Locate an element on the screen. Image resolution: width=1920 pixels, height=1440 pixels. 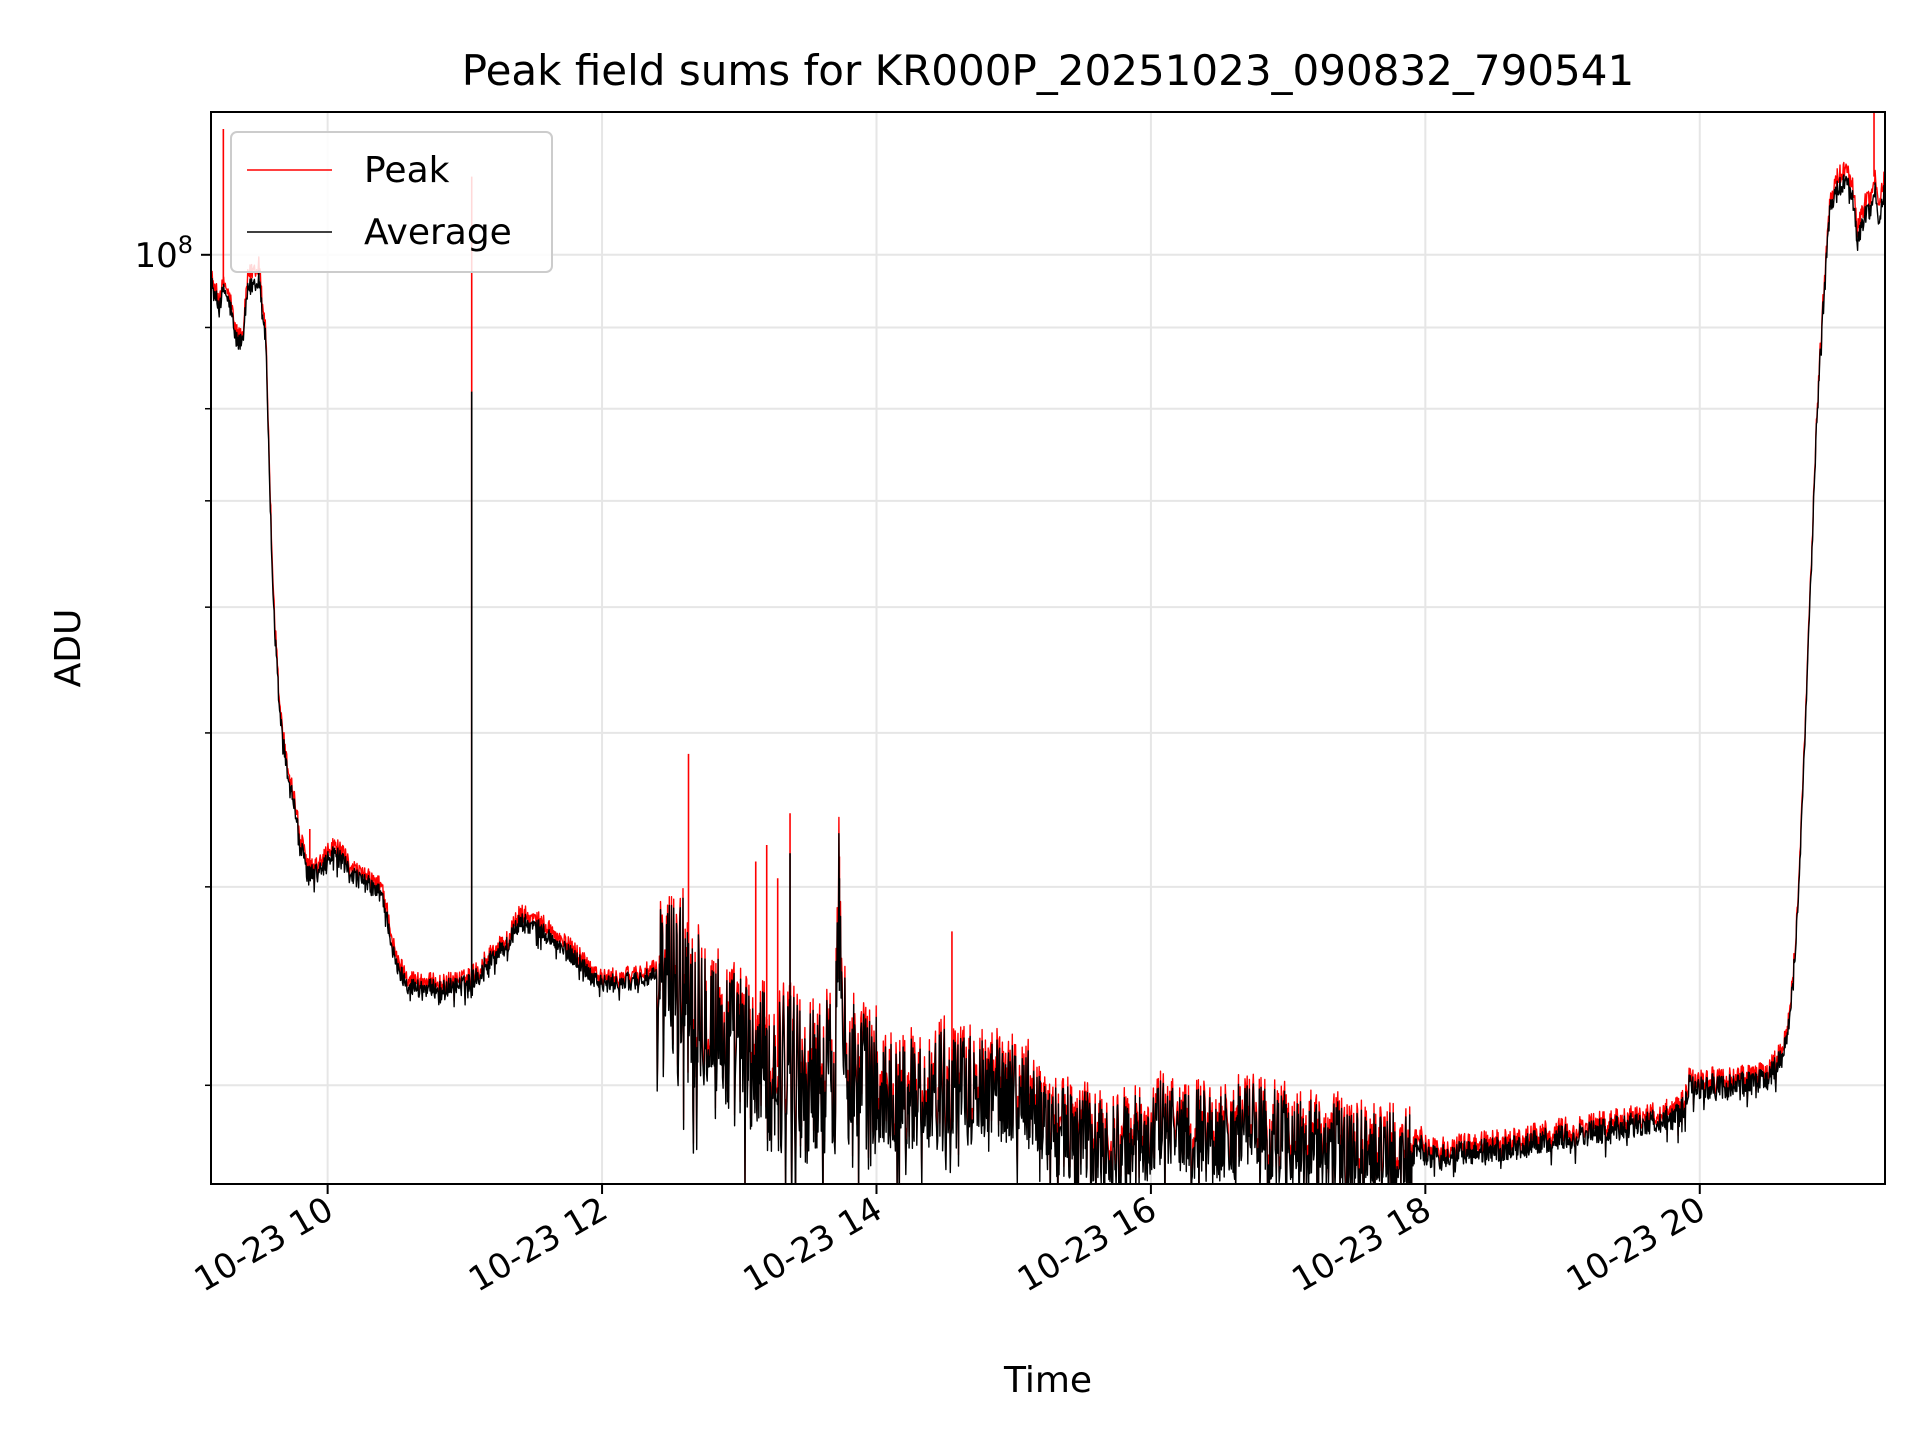
x-axis-label: Time is located at coordinates (1047, 1380).